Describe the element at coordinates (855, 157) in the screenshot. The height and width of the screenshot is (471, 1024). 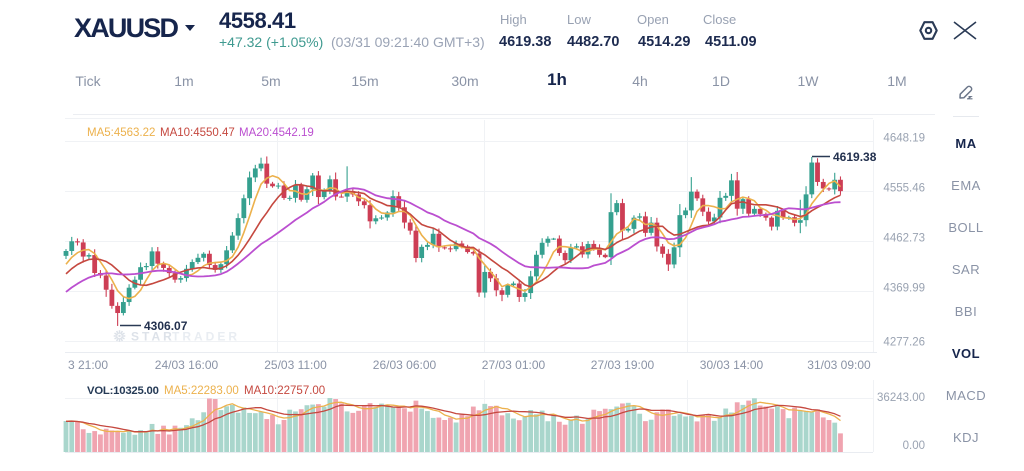
I see `svg-text: 4619.38` at that location.